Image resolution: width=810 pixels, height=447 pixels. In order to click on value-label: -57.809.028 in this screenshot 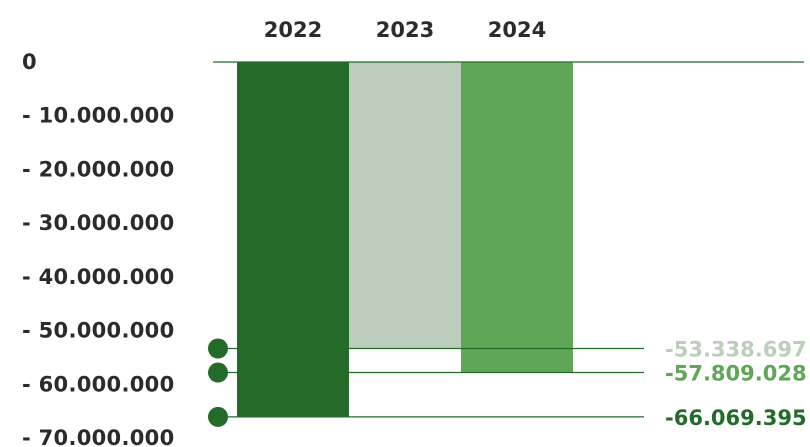, I will do `click(736, 374)`.